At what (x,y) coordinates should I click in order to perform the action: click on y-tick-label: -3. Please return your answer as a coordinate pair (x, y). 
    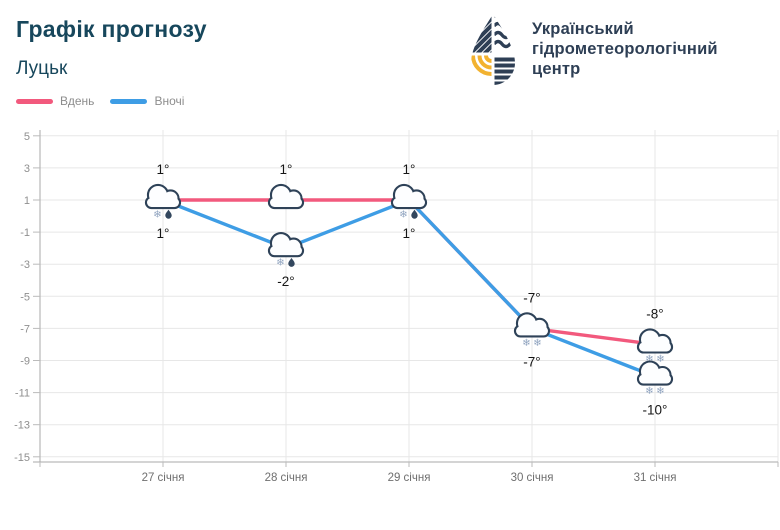
    Looking at the image, I should click on (25, 265).